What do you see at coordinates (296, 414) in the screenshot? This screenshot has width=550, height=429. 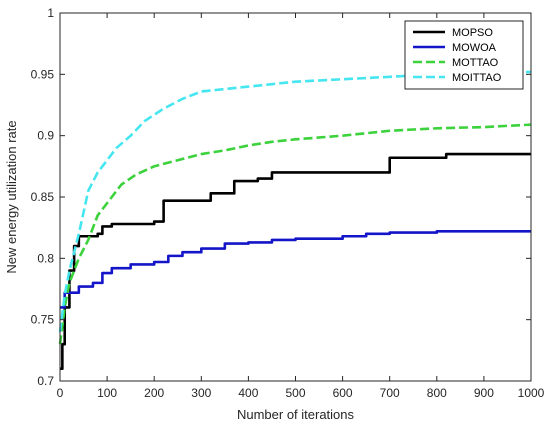 I see `x-axis-label: Number of iterations` at bounding box center [296, 414].